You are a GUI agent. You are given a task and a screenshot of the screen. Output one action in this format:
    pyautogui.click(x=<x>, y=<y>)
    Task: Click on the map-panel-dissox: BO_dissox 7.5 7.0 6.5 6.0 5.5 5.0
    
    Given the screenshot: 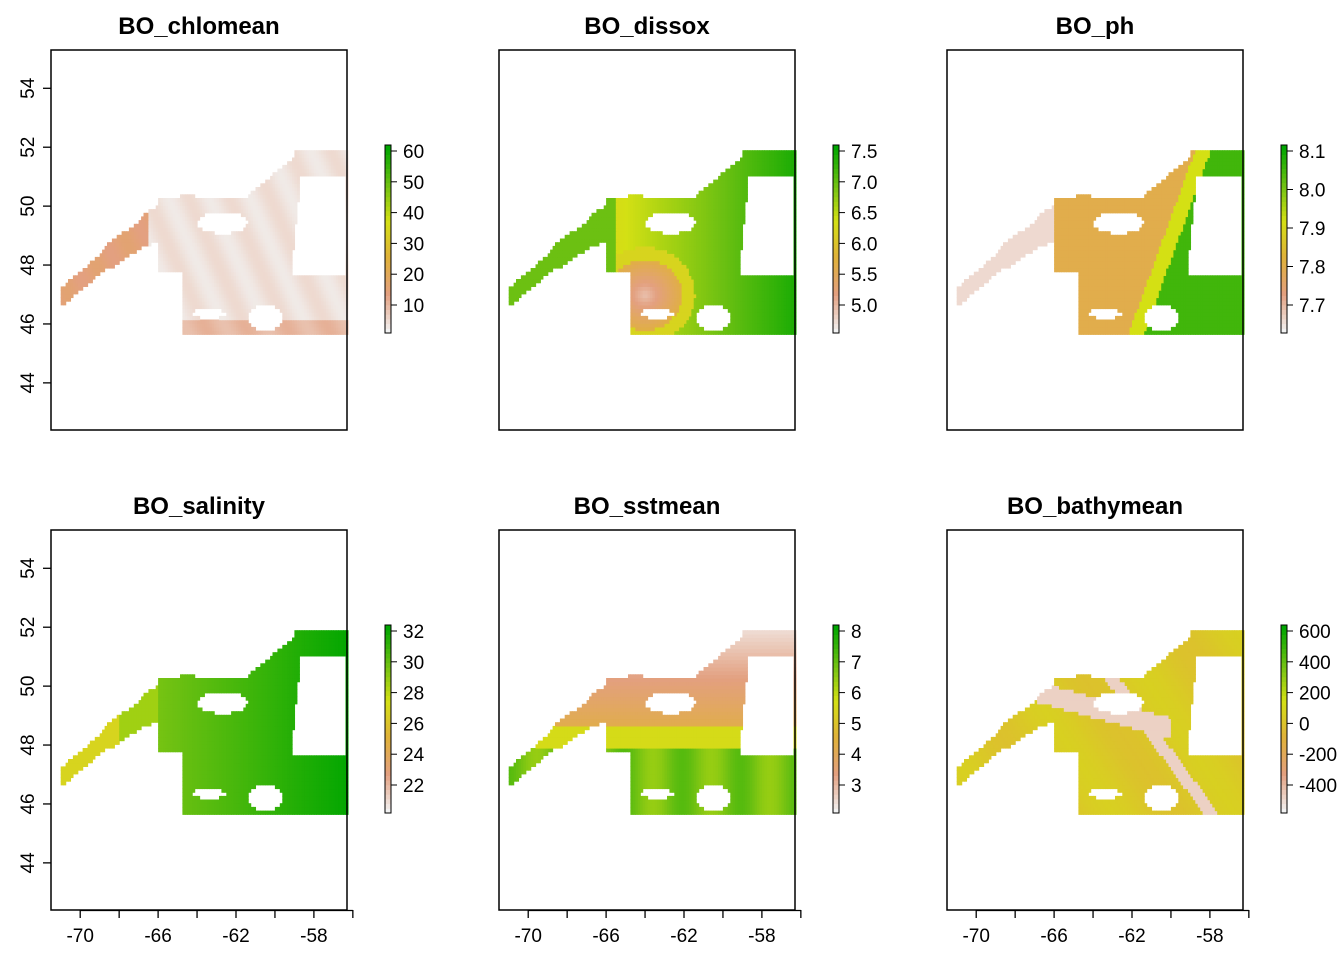 What is the action you would take?
    pyautogui.click(x=687, y=222)
    